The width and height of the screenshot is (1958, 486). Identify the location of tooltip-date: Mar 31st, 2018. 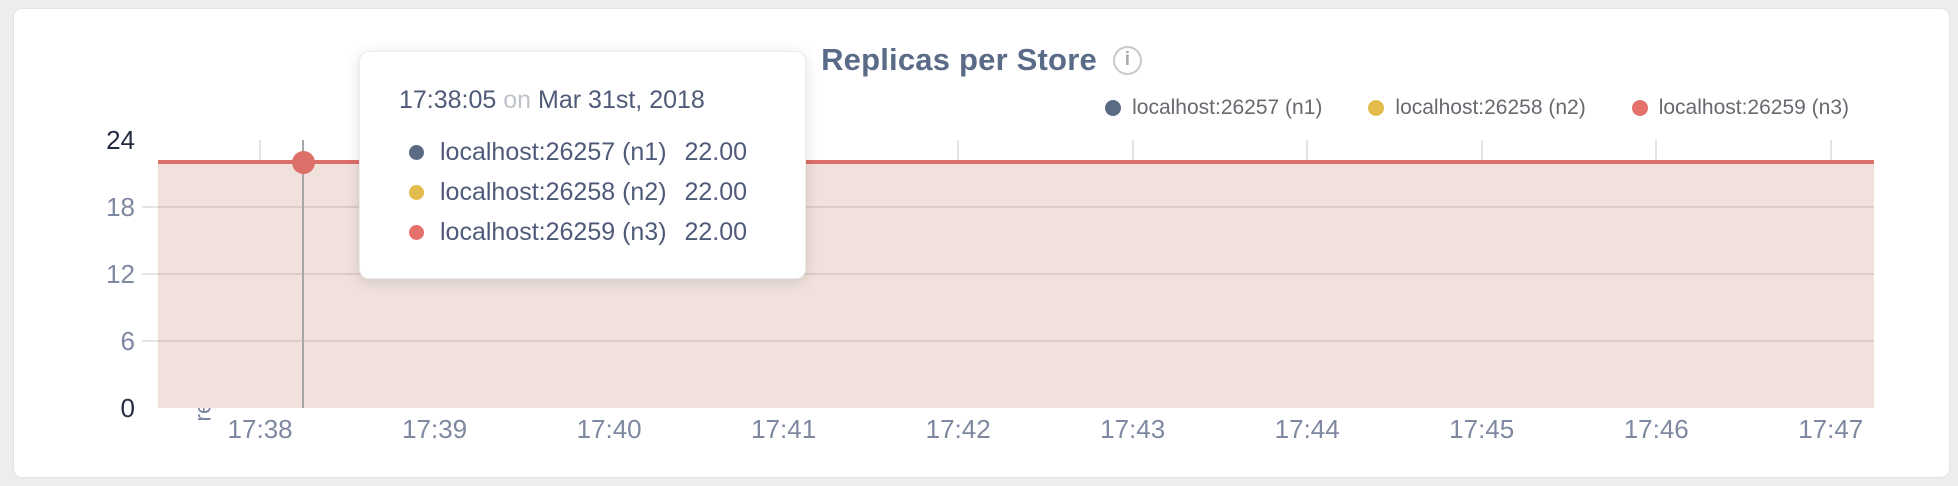
(621, 100).